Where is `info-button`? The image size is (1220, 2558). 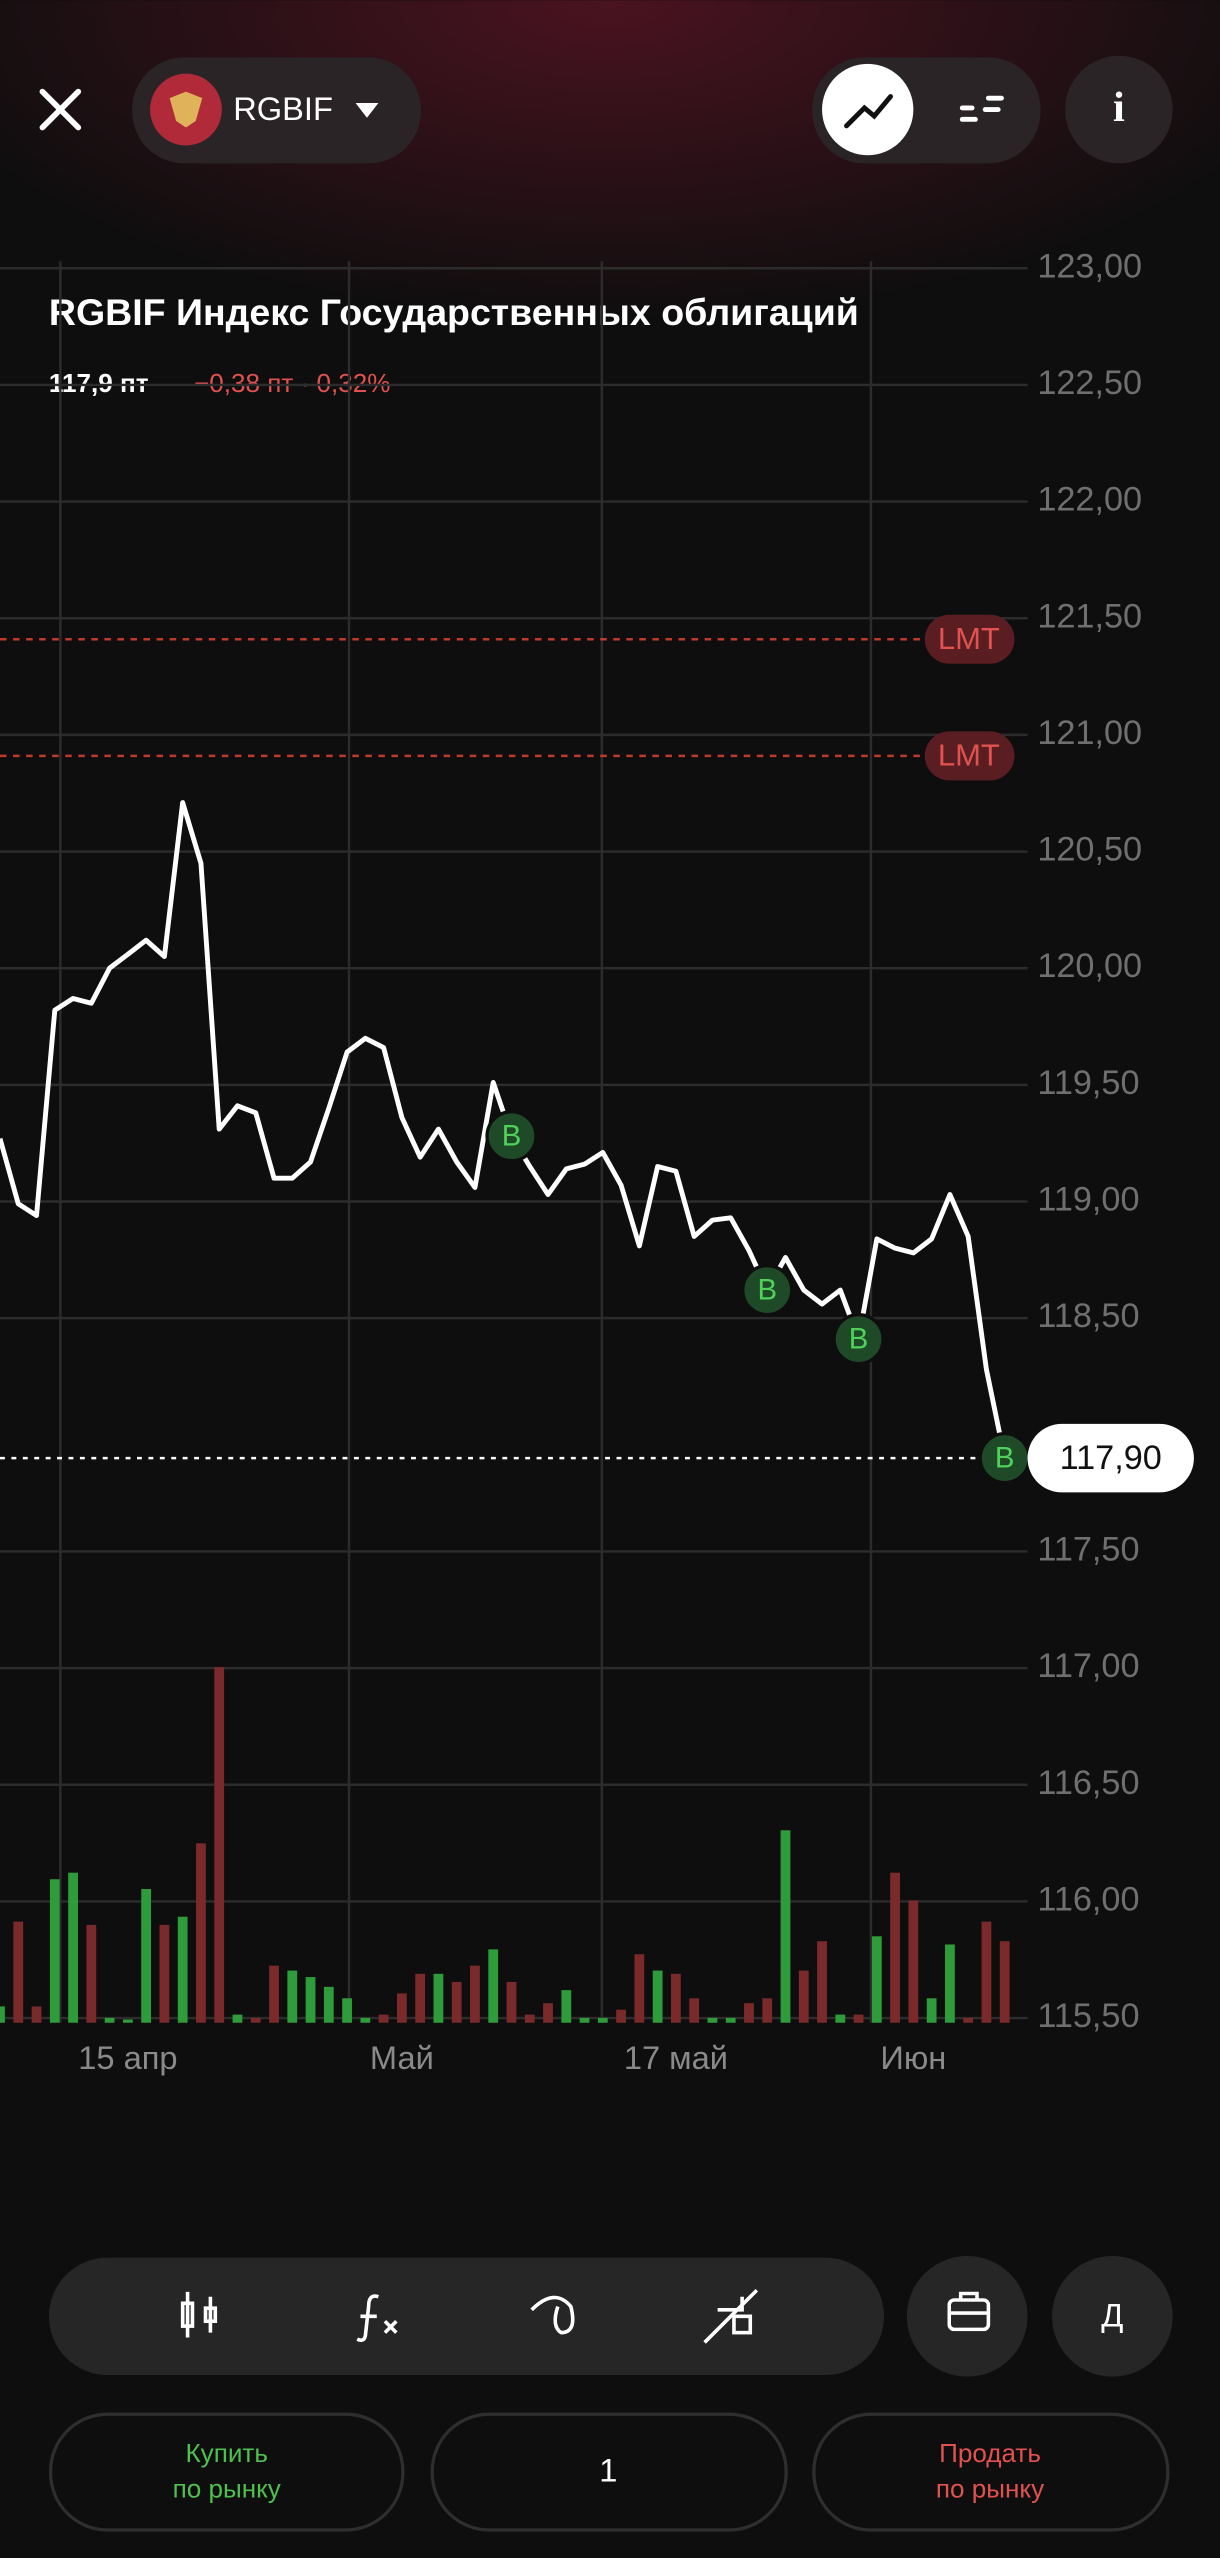 info-button is located at coordinates (1119, 109).